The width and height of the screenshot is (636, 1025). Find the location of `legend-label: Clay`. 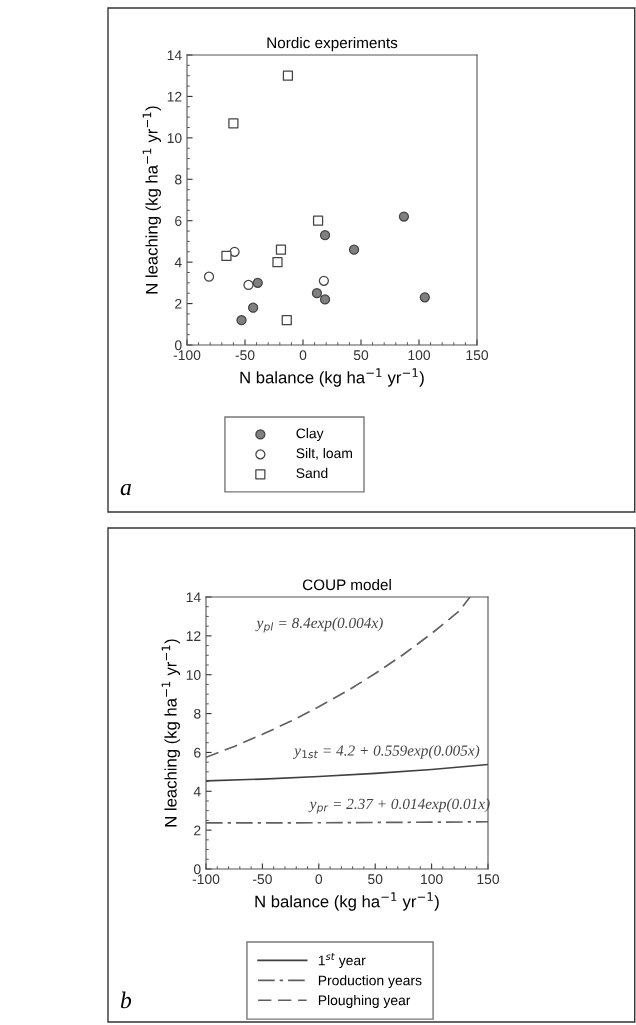

legend-label: Clay is located at coordinates (310, 434).